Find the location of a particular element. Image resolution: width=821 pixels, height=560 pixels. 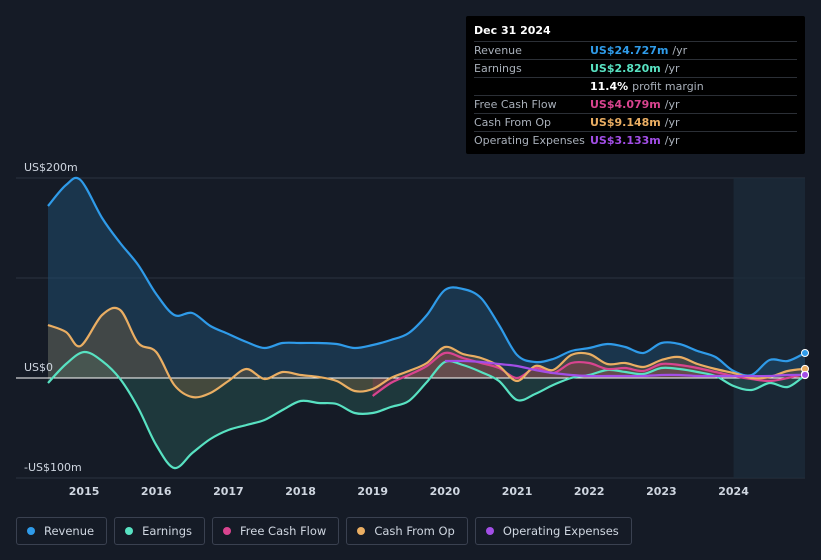

tooltip-row: Earnings US$2.820m/yr is located at coordinates (635, 69).